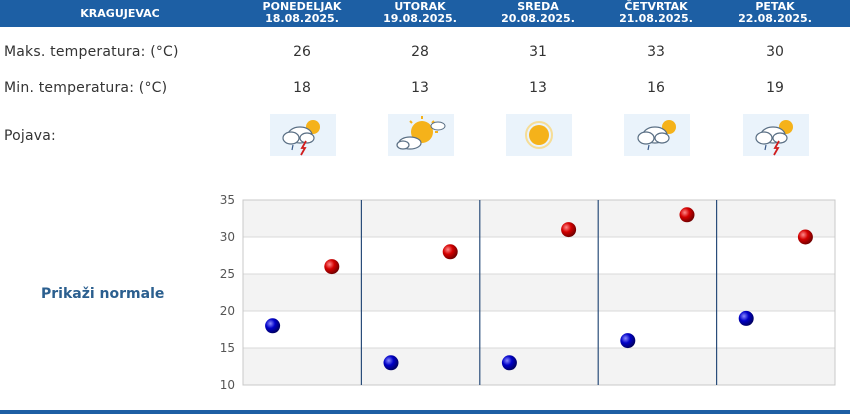 This screenshot has height=414, width=850. Describe the element at coordinates (227, 348) in the screenshot. I see `y-tick-label: 15` at that location.